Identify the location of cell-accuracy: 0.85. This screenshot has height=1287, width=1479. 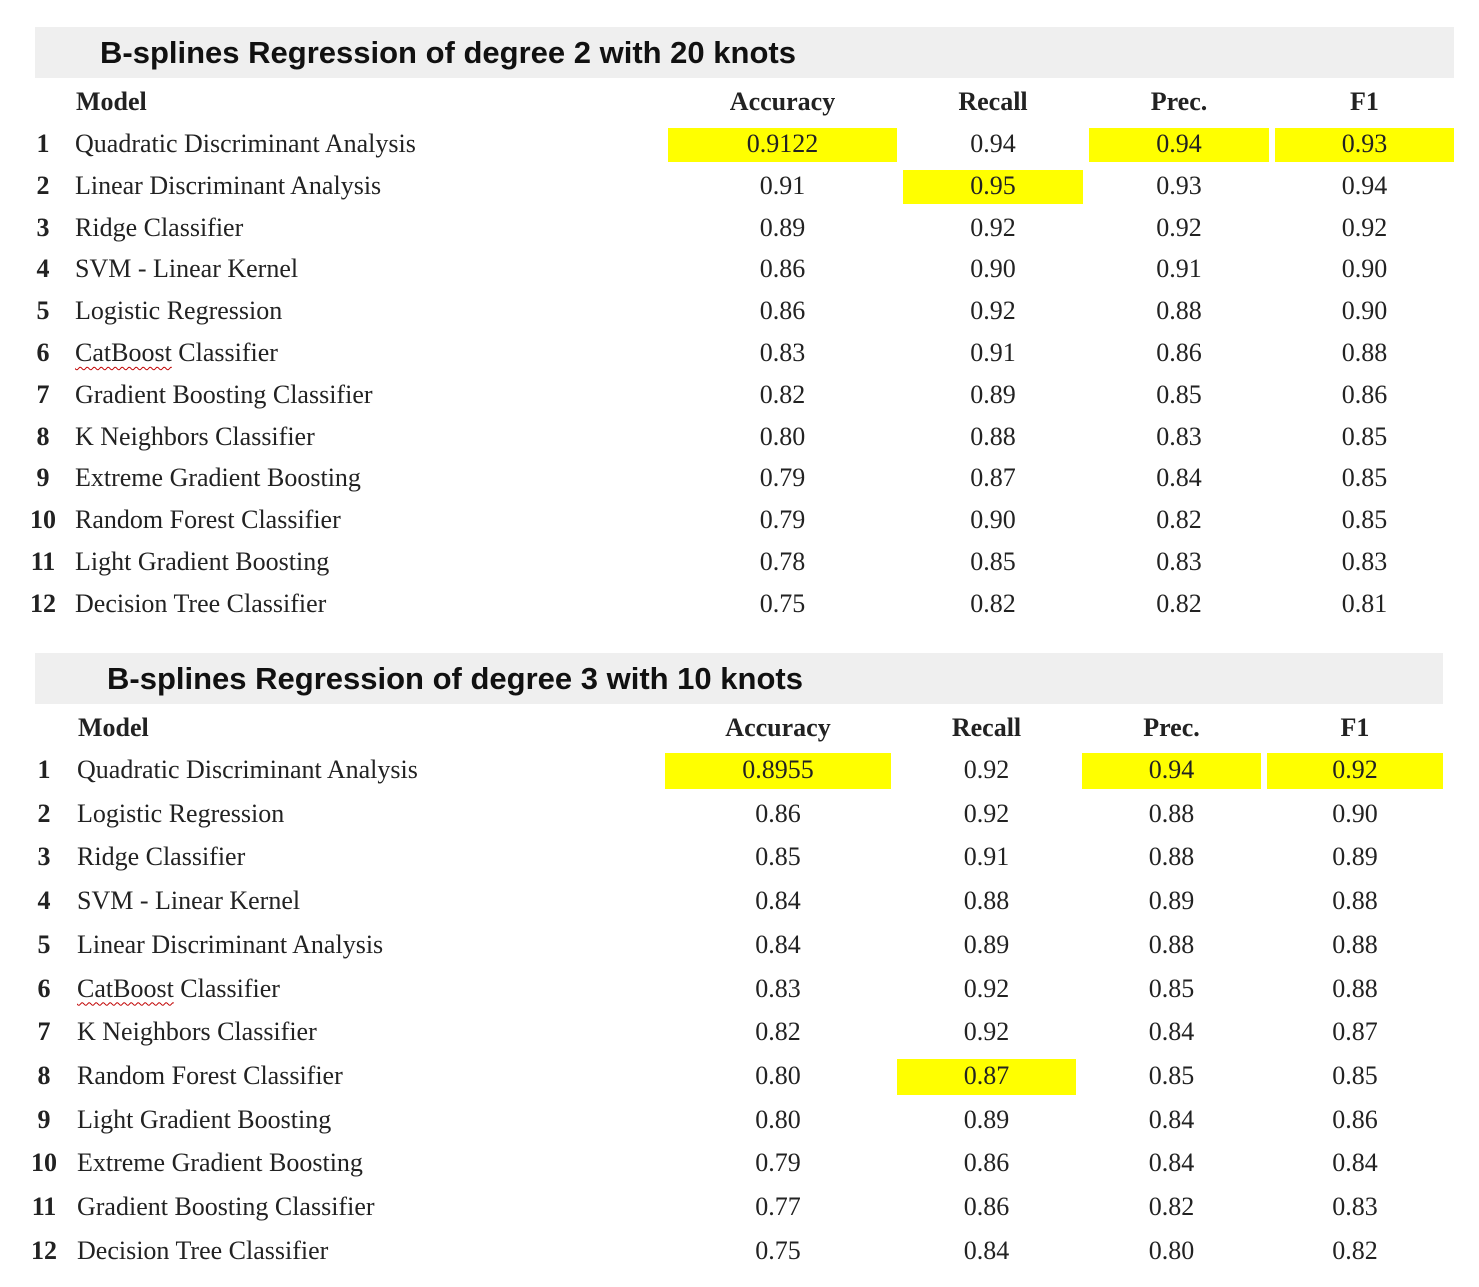
(778, 857).